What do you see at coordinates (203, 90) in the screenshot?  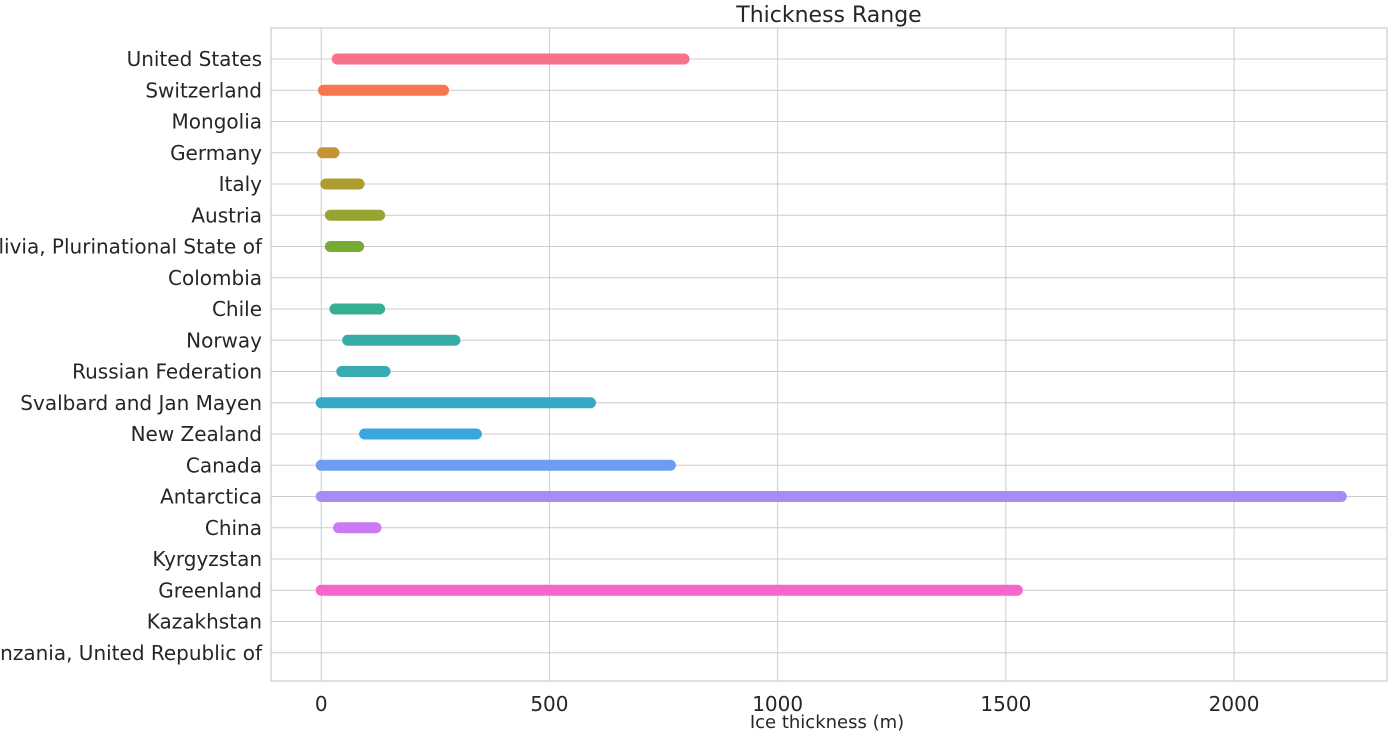 I see `category-label-switzerland: Switzerland` at bounding box center [203, 90].